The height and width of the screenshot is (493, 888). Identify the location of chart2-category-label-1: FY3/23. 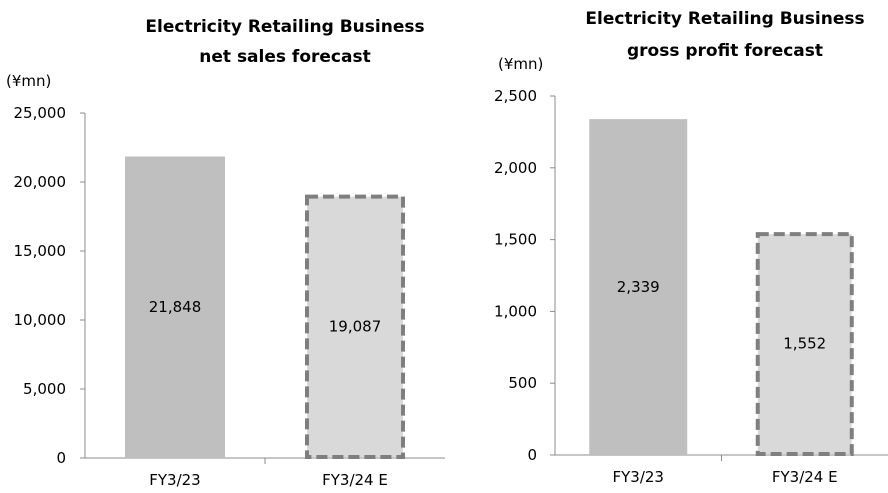
(638, 477).